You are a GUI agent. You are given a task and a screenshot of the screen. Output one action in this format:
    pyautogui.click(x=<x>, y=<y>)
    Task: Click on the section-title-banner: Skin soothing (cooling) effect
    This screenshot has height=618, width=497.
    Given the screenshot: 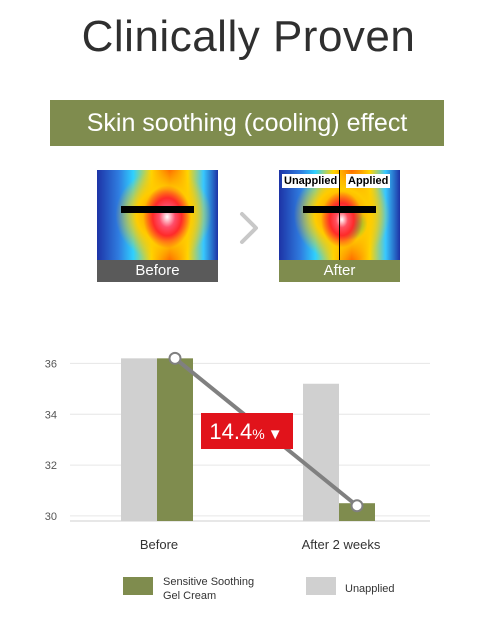 What is the action you would take?
    pyautogui.click(x=247, y=123)
    